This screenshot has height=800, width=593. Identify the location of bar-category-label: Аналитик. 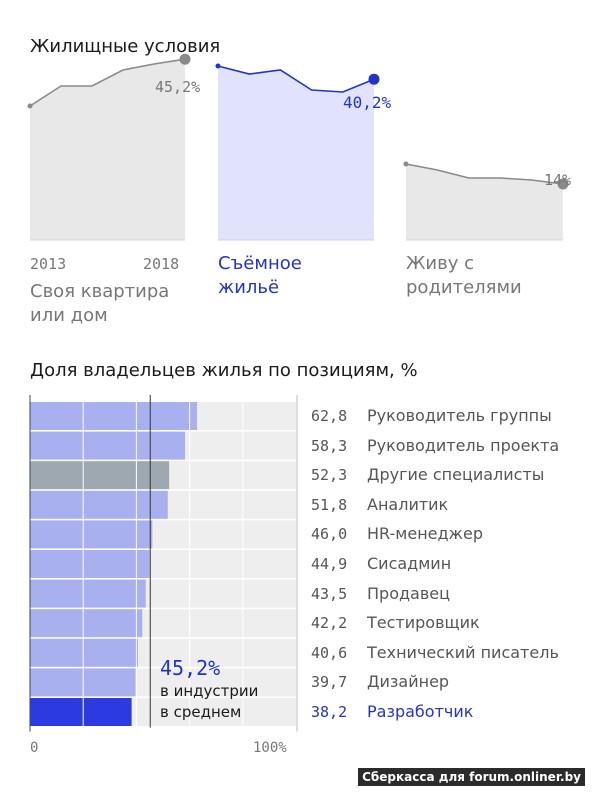
(408, 504).